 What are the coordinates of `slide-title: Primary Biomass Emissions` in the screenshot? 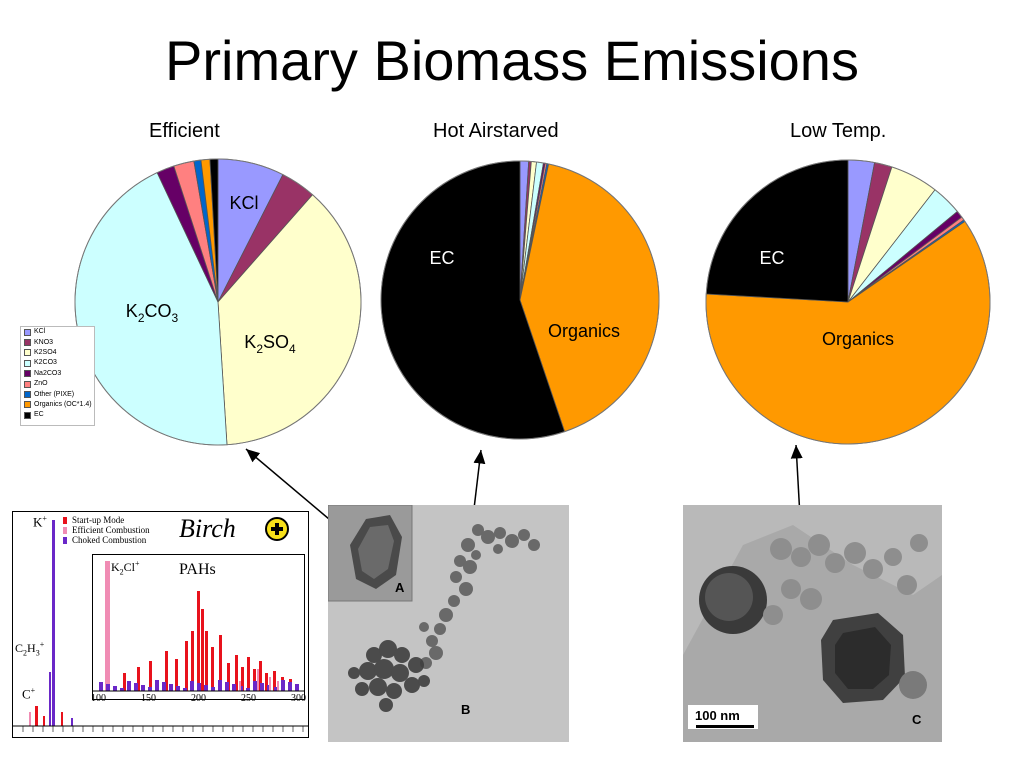 It's located at (512, 60).